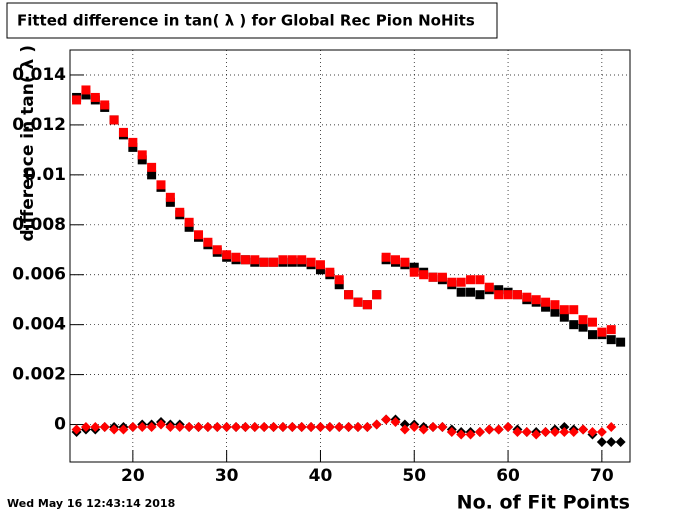  I want to click on y-tick-label: 0.01, so click(45, 175).